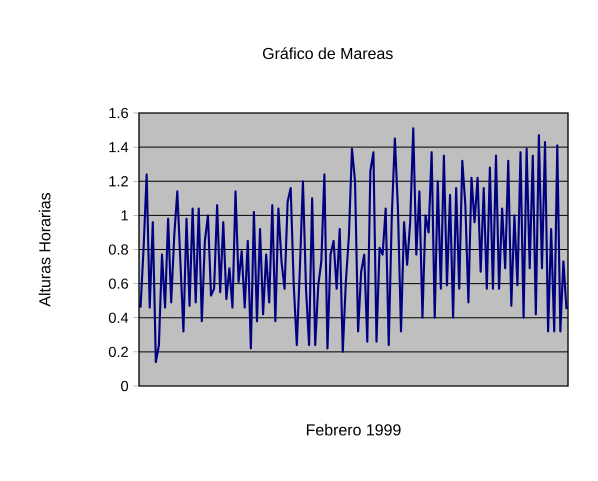 The image size is (598, 481). I want to click on y-tick-label: 1.4, so click(118, 147).